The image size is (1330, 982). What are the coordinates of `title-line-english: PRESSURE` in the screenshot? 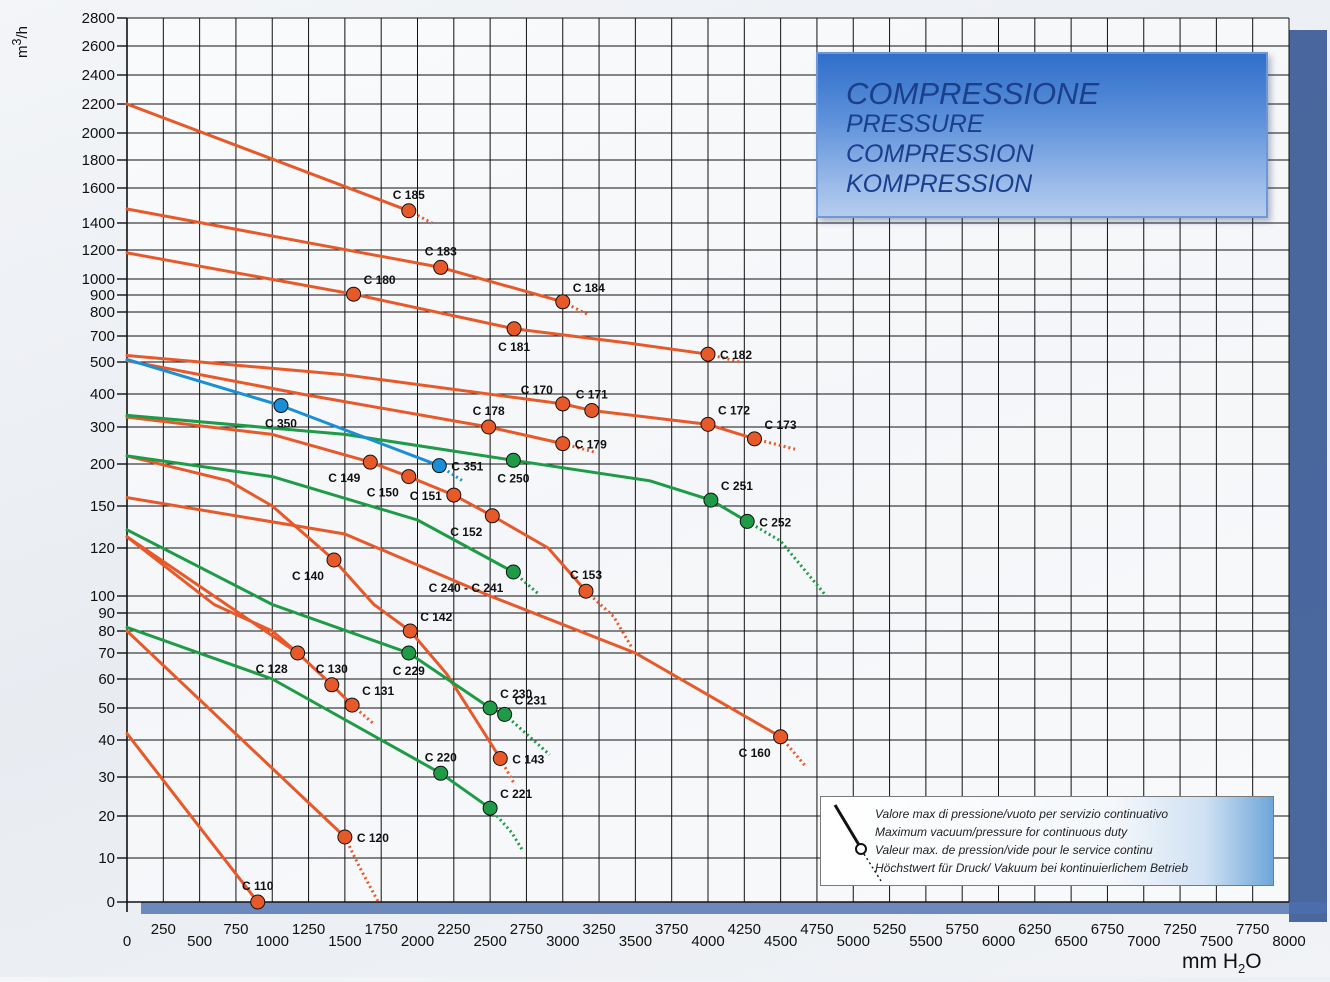 It's located at (915, 124).